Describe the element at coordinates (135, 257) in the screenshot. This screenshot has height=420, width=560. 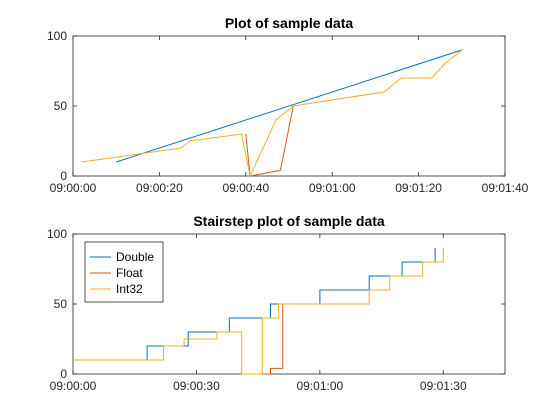
I see `legend-label: Double` at that location.